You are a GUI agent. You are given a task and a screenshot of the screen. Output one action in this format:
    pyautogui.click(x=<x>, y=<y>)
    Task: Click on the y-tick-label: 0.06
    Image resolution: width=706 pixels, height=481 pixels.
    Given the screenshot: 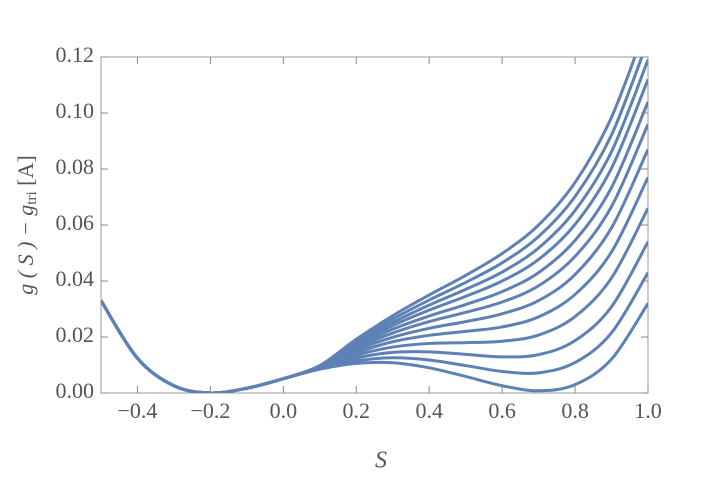 What is the action you would take?
    pyautogui.click(x=75, y=222)
    